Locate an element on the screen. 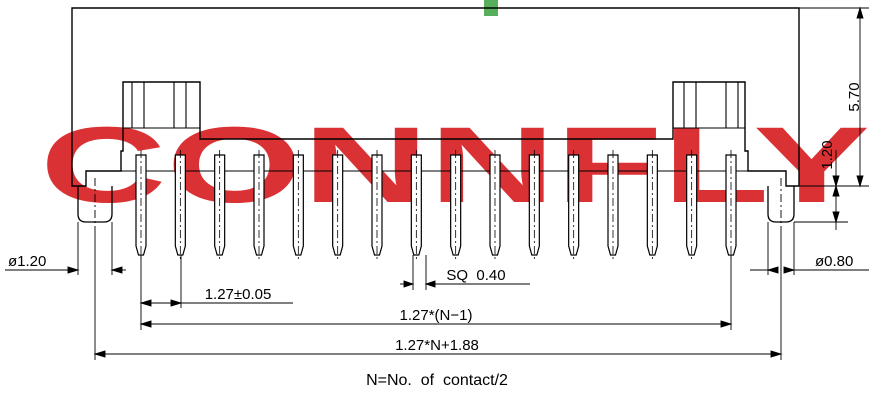 The width and height of the screenshot is (869, 397). left-post is located at coordinates (95, 205).